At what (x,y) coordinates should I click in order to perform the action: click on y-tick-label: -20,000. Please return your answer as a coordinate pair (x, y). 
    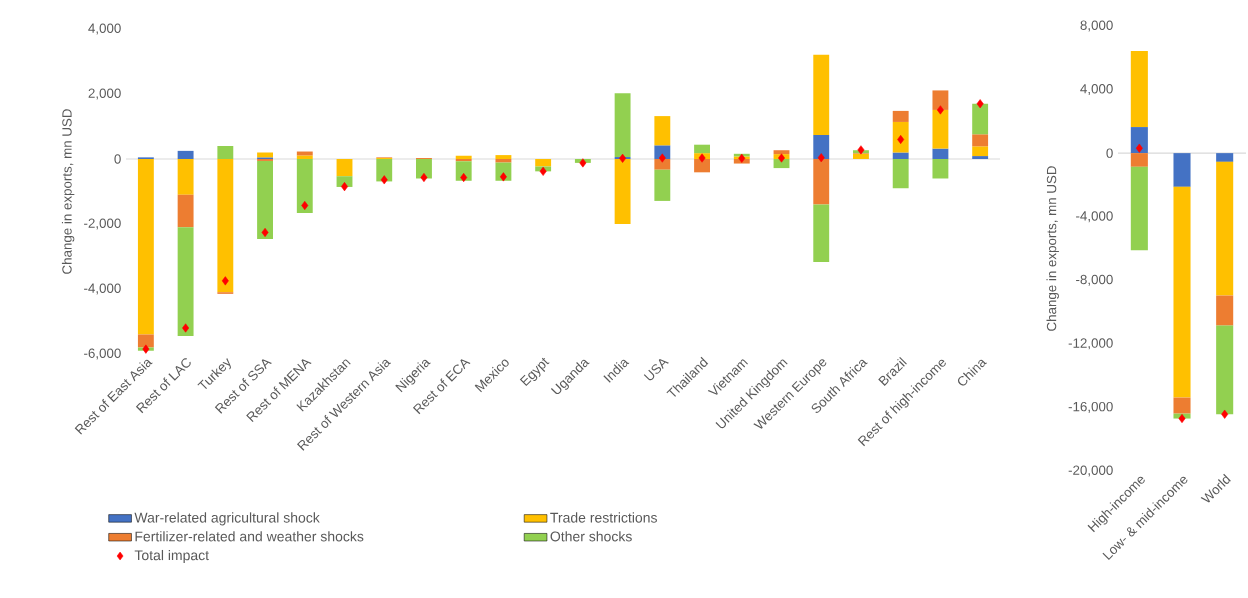
    Looking at the image, I should click on (1090, 471).